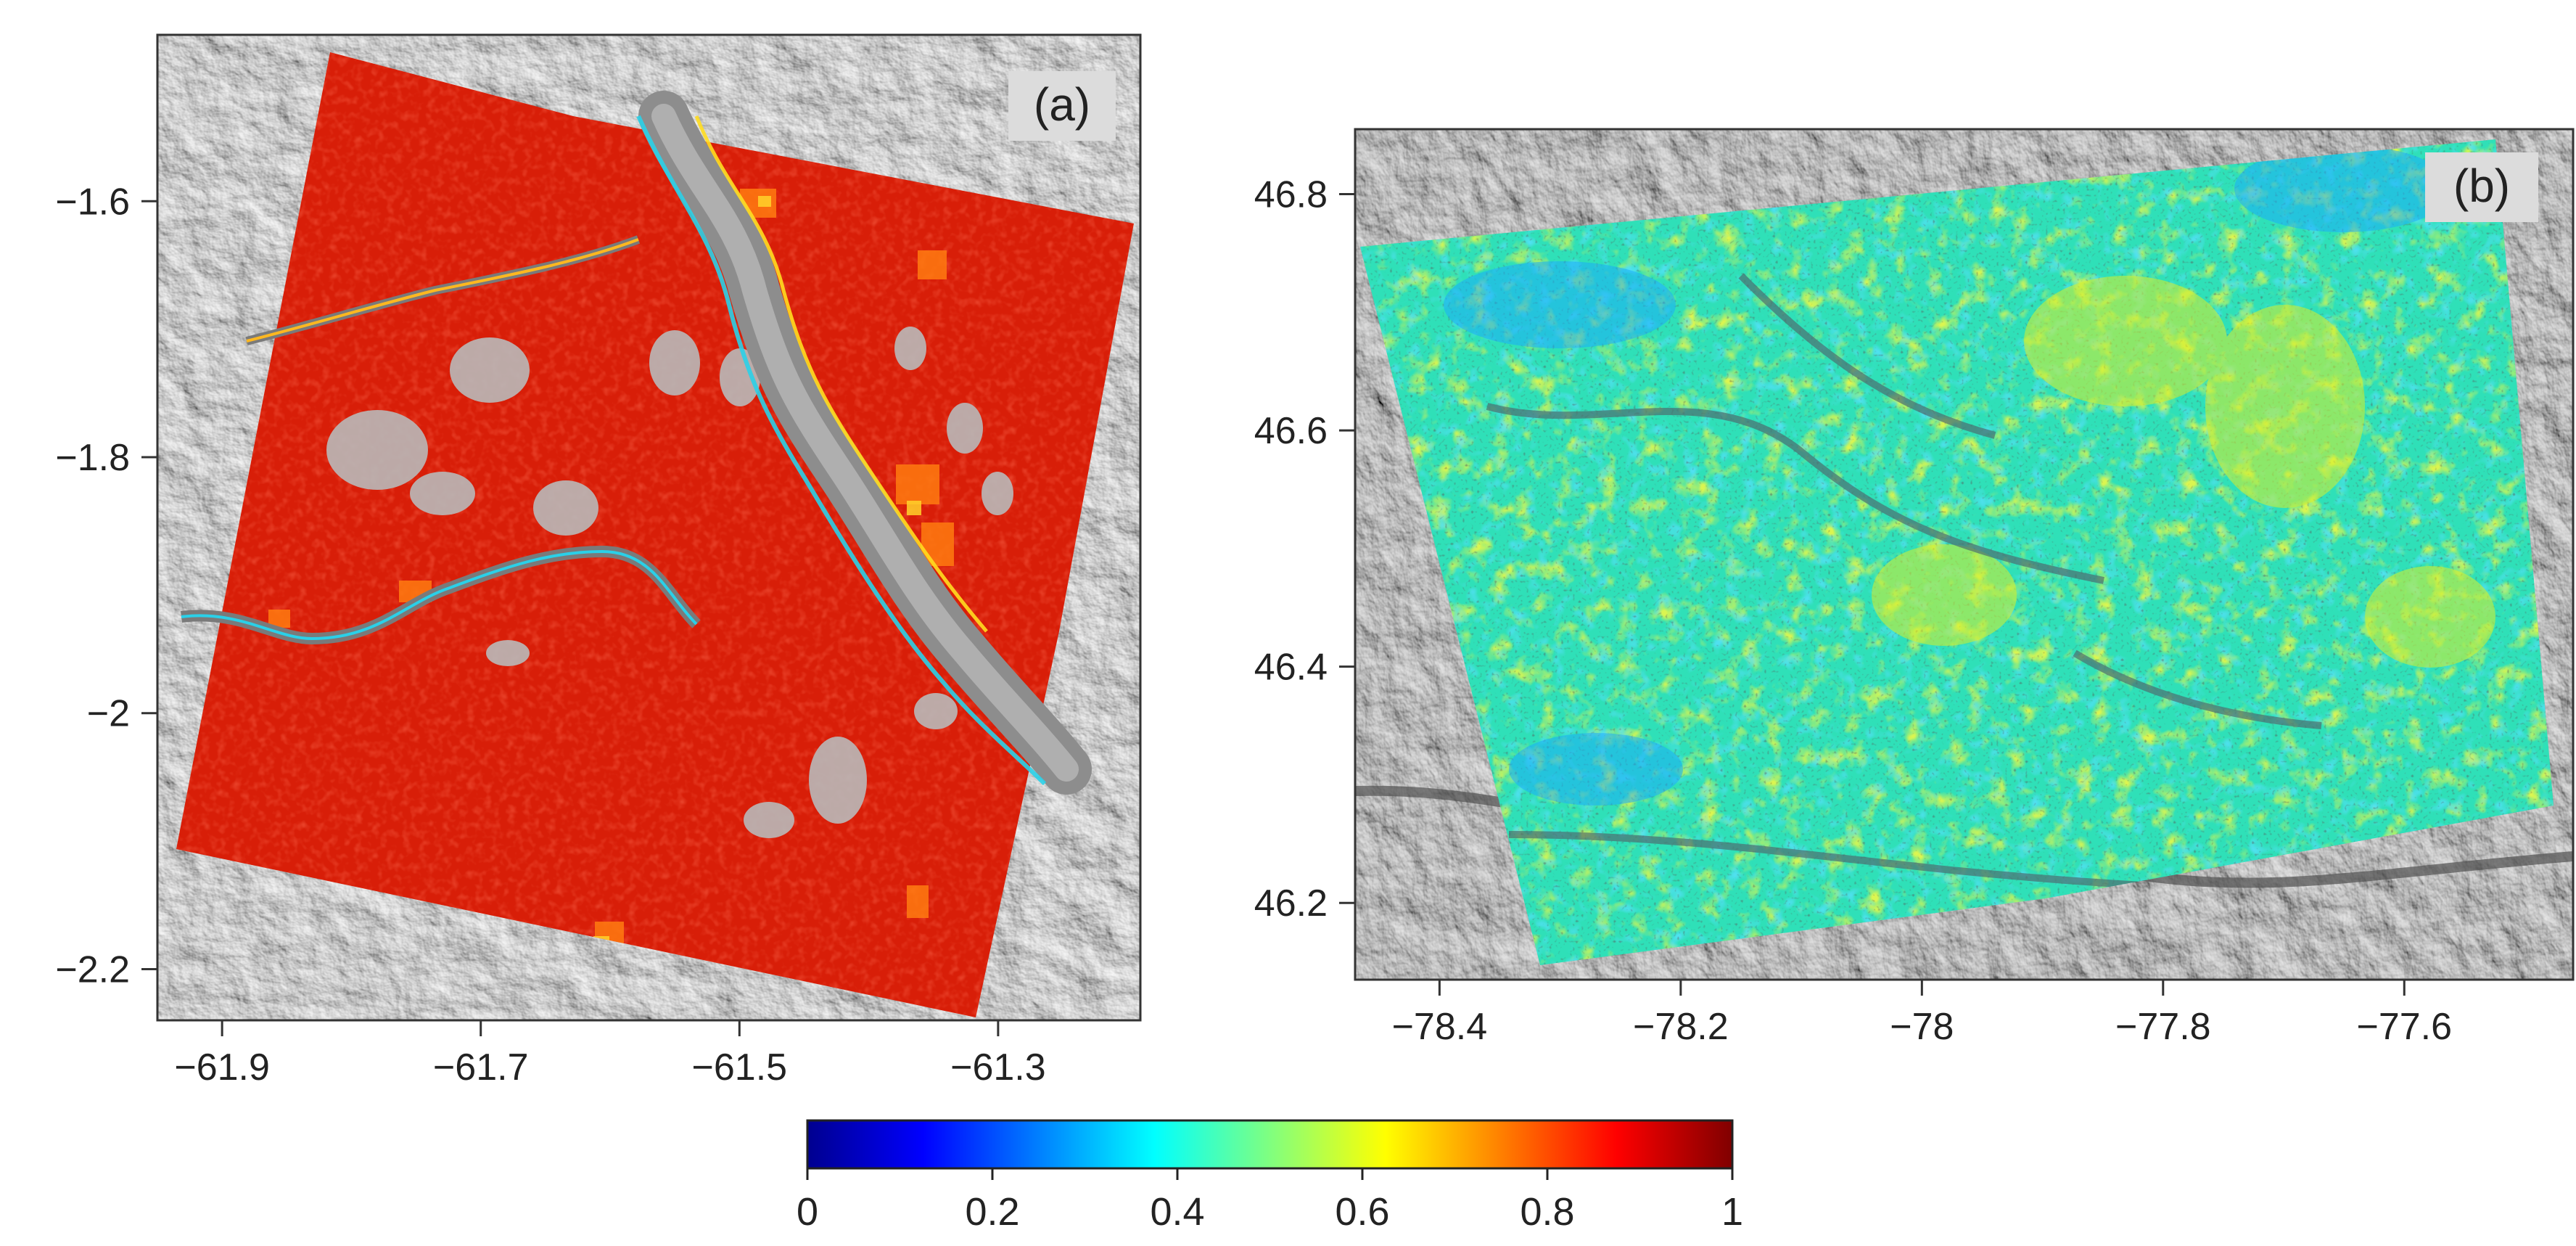 Image resolution: width=2576 pixels, height=1246 pixels. I want to click on colorbar-tick-label: 0, so click(807, 1212).